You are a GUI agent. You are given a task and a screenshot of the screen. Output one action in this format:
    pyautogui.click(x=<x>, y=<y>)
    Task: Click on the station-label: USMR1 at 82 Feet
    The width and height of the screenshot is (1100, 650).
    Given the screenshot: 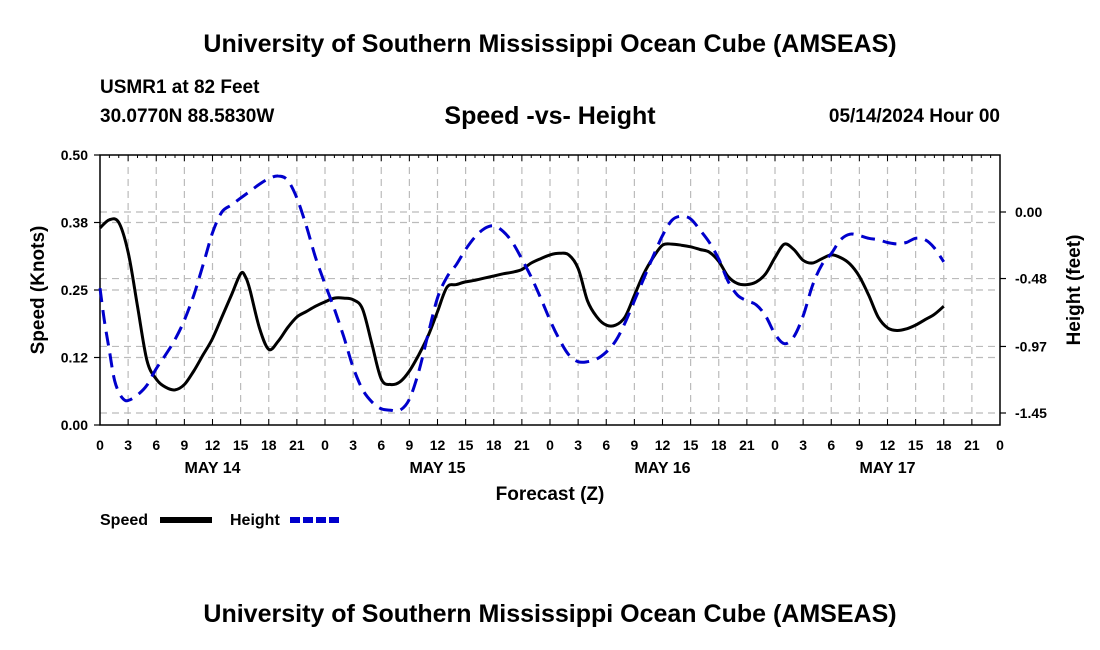 What is the action you would take?
    pyautogui.click(x=180, y=87)
    